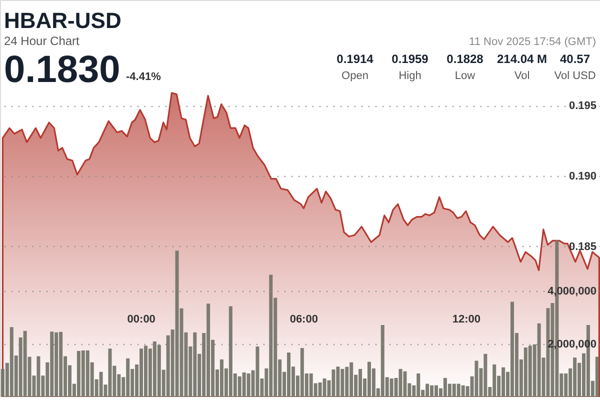  I want to click on annotation: Open, so click(355, 76).